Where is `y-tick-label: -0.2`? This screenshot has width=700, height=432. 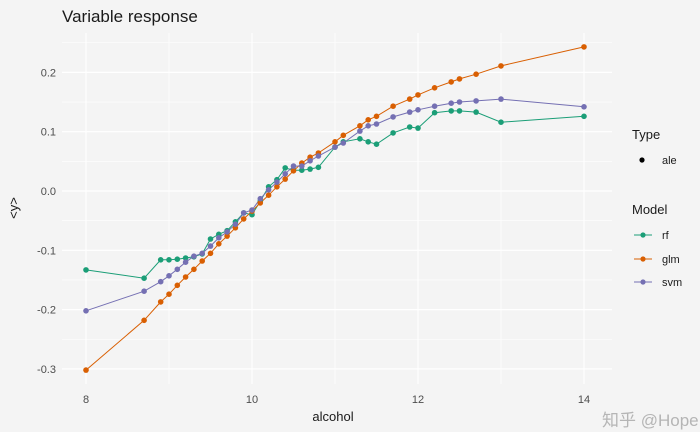 y-tick-label: -0.2 is located at coordinates (46, 311).